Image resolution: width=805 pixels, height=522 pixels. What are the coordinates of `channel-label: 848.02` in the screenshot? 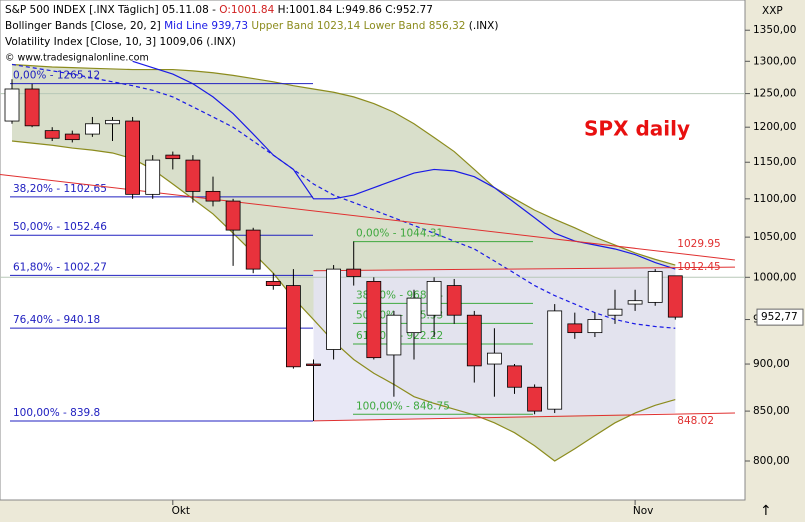 It's located at (695, 421).